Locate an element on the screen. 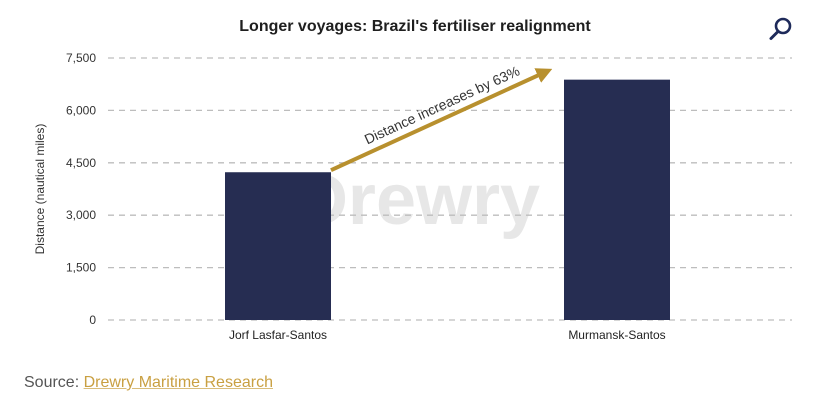 The width and height of the screenshot is (830, 410). y-tick-label: 4,500 is located at coordinates (81, 163).